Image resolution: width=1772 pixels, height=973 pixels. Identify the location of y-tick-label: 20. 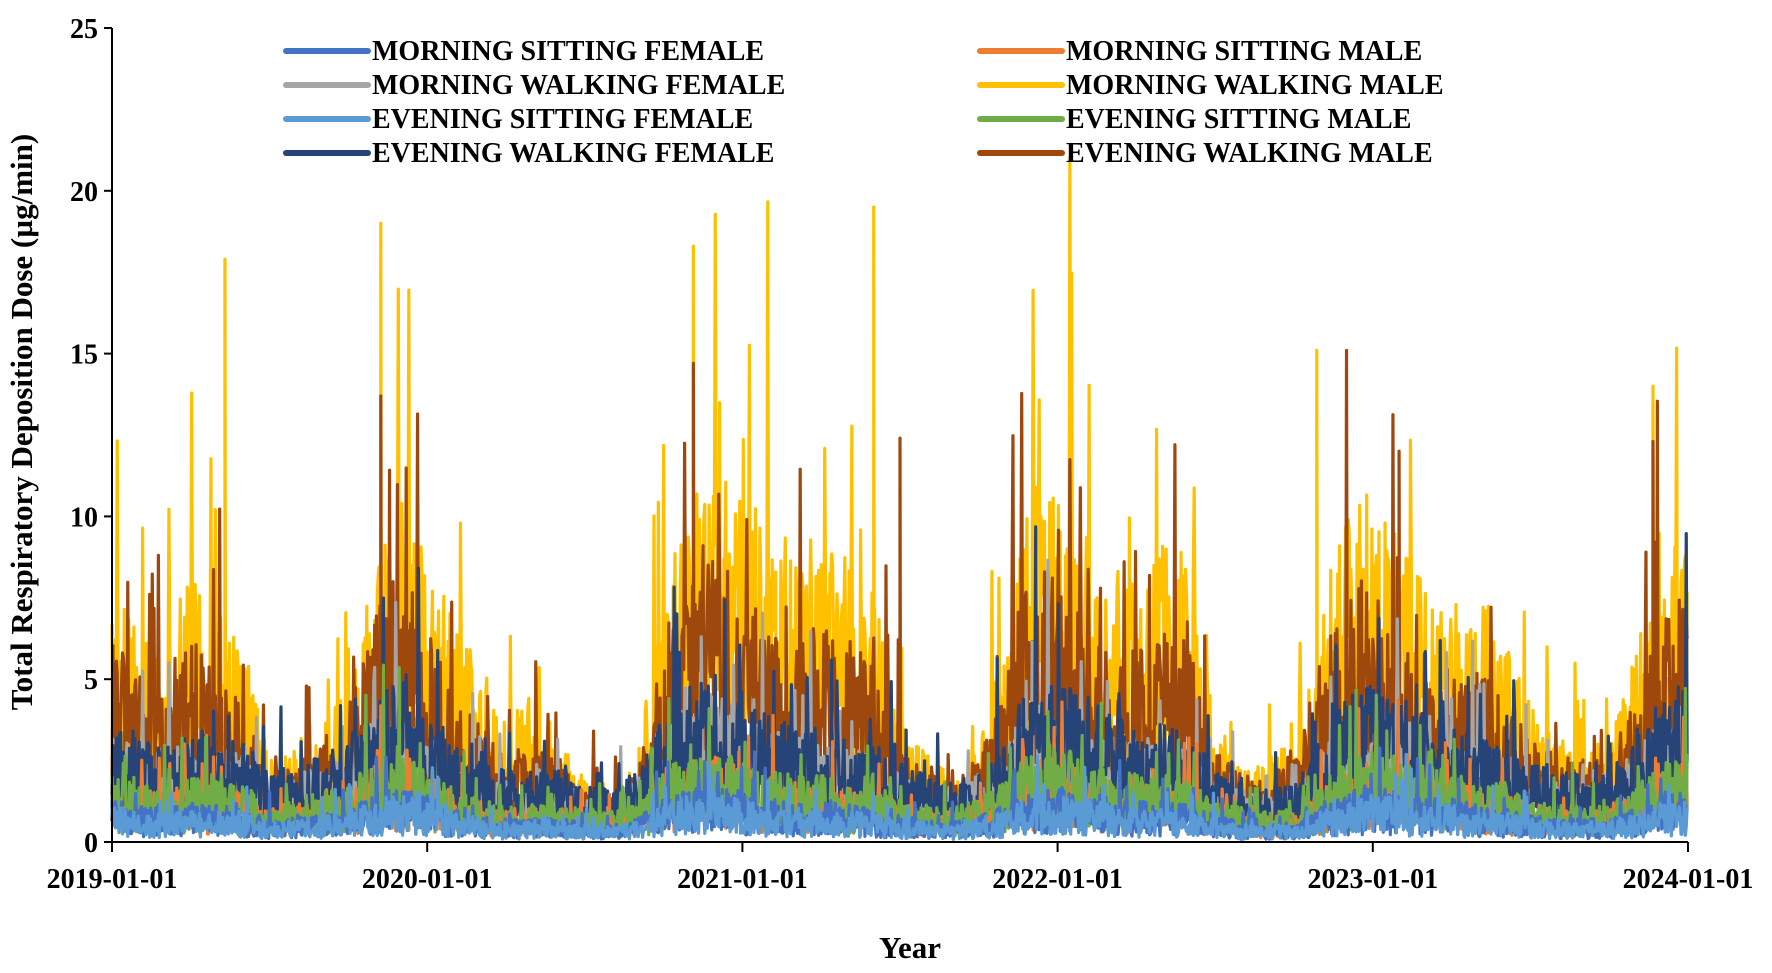
(84, 192).